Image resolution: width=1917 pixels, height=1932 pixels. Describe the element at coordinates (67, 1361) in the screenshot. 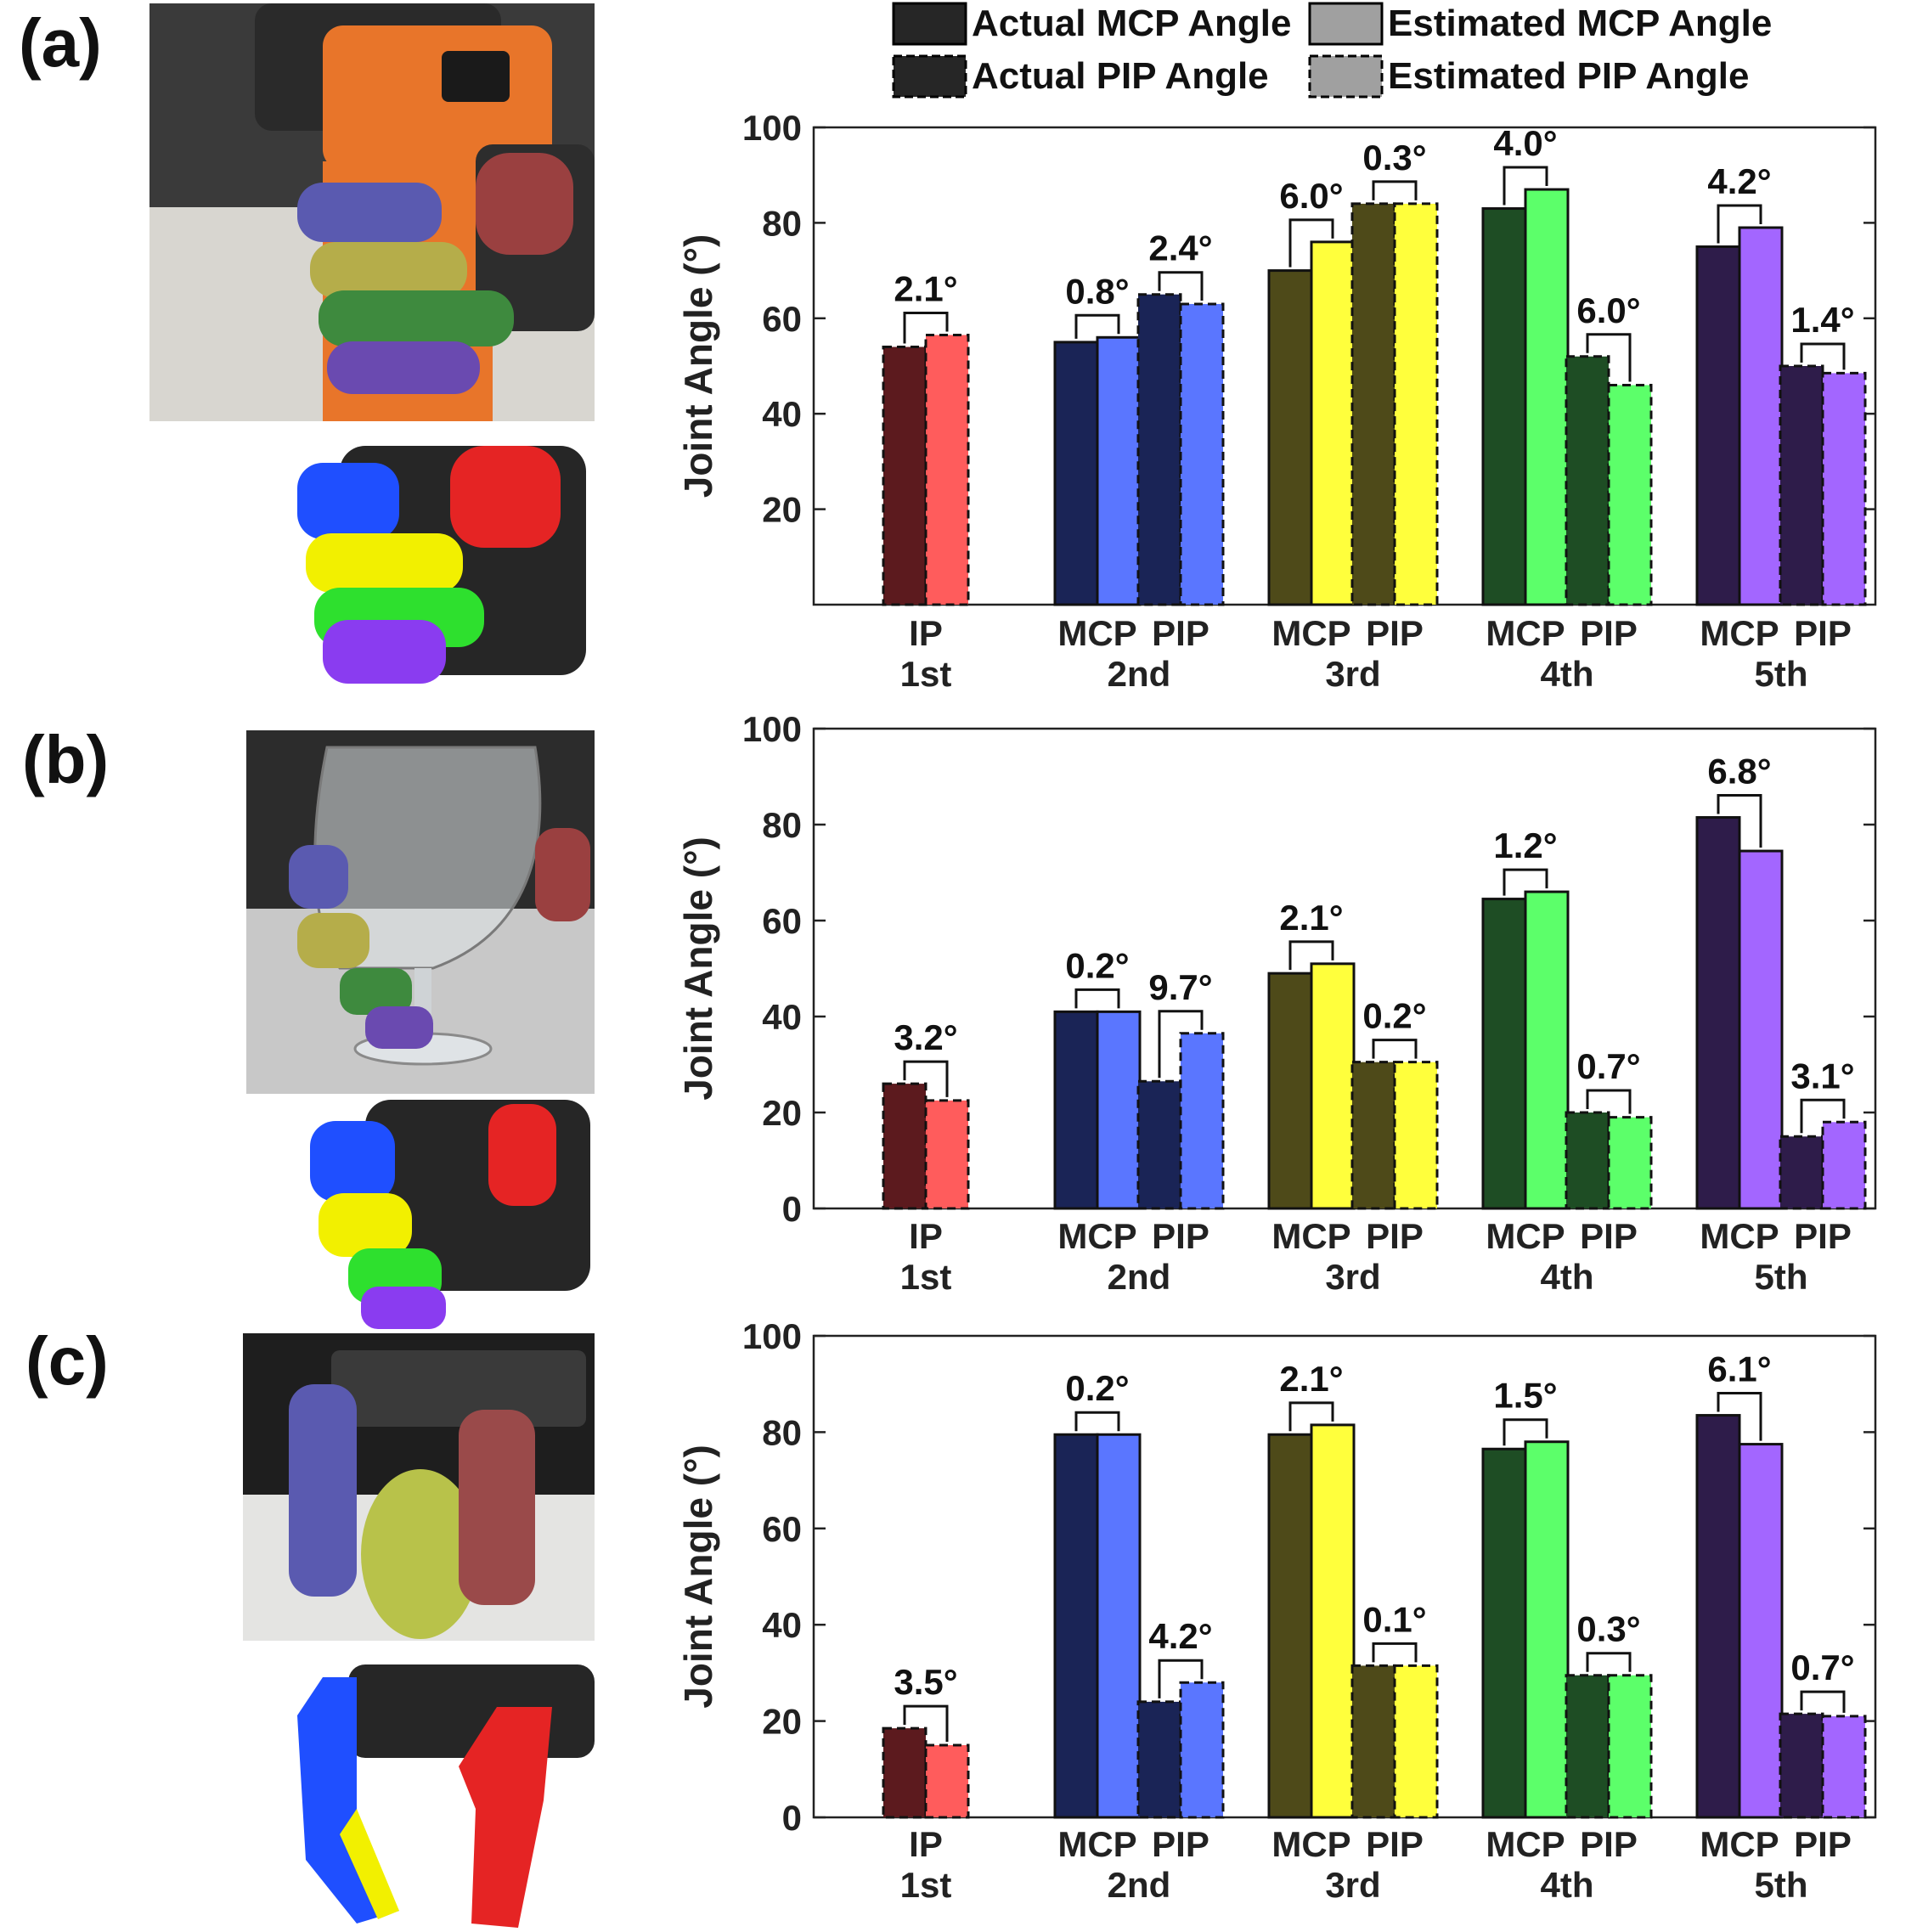

I see `panel-label-c: (c)` at that location.